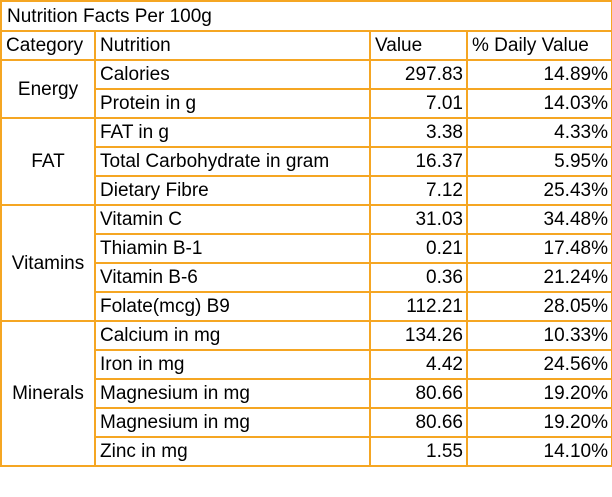  What do you see at coordinates (418, 451) in the screenshot?
I see `value-cell: 1.55` at bounding box center [418, 451].